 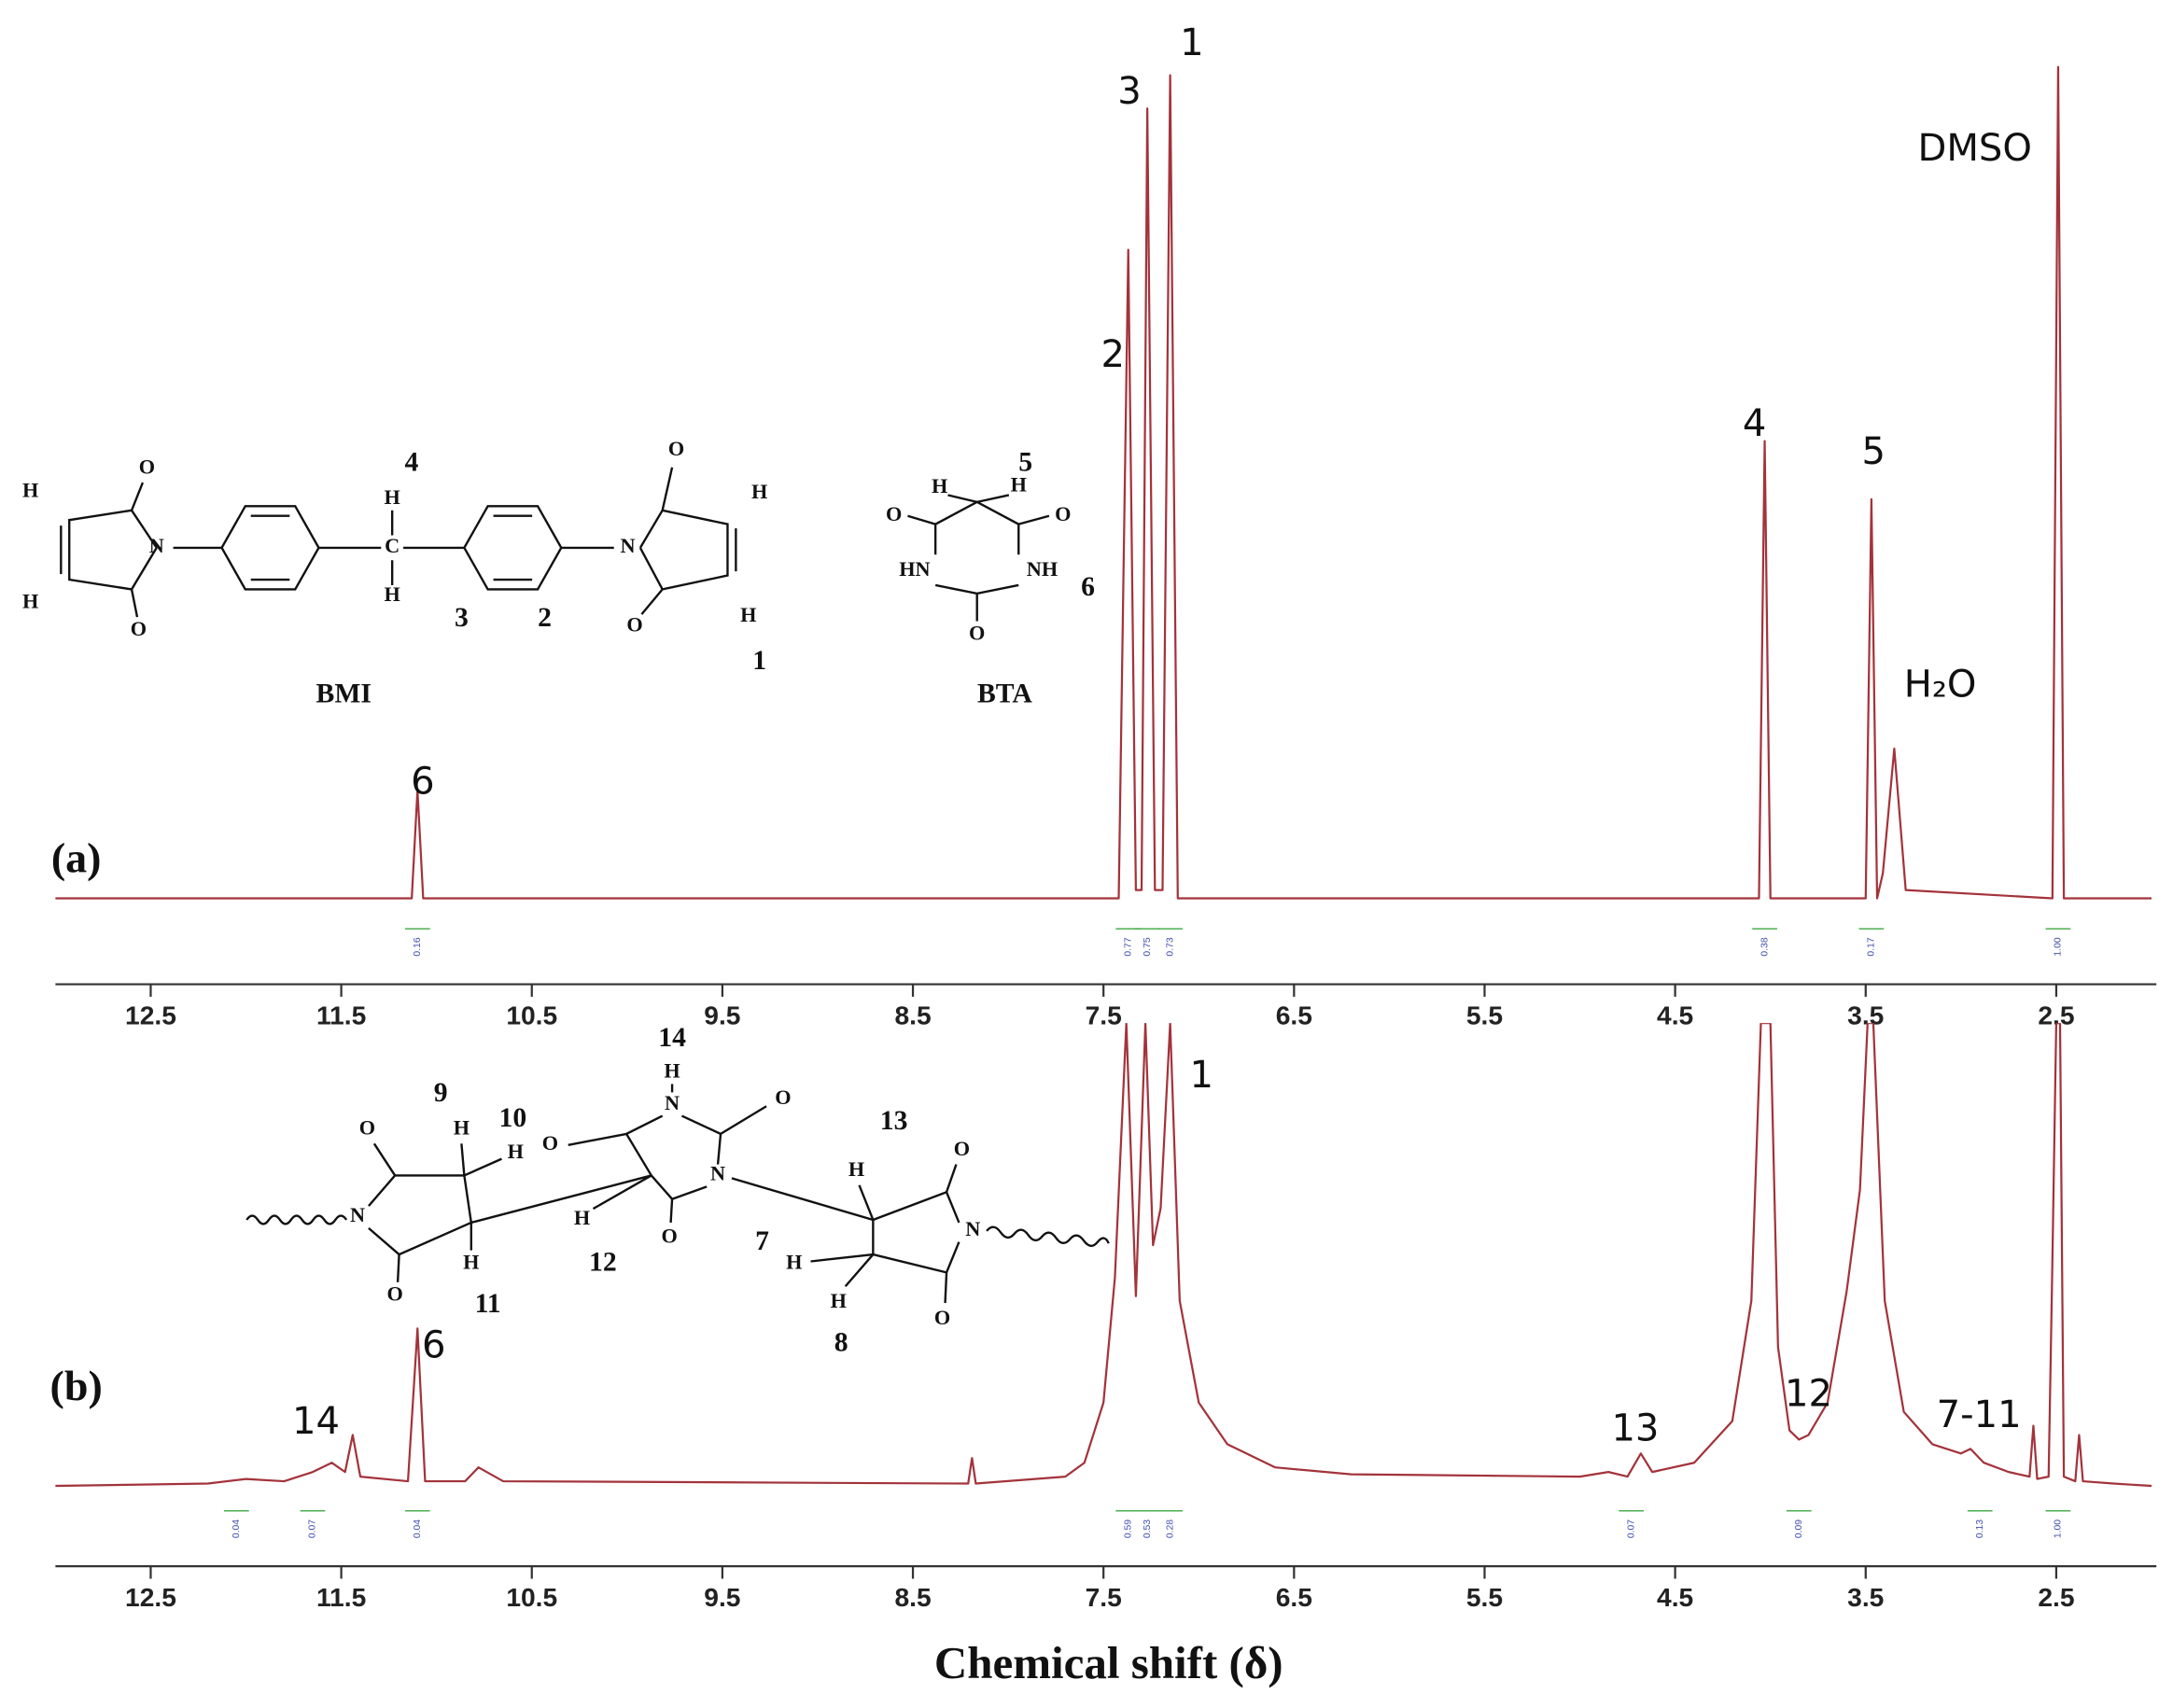 What do you see at coordinates (316, 1421) in the screenshot?
I see `peak-label: 14` at bounding box center [316, 1421].